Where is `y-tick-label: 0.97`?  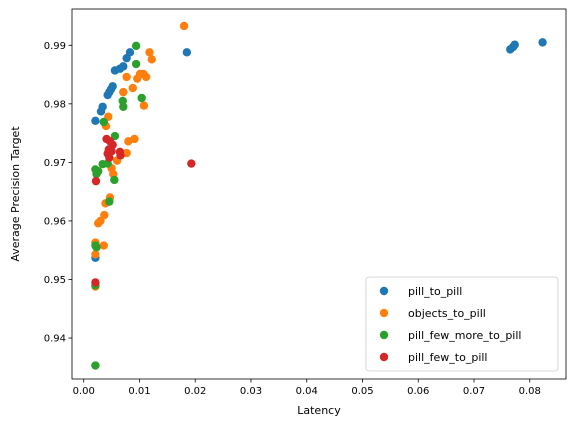 y-tick-label: 0.97 is located at coordinates (55, 163).